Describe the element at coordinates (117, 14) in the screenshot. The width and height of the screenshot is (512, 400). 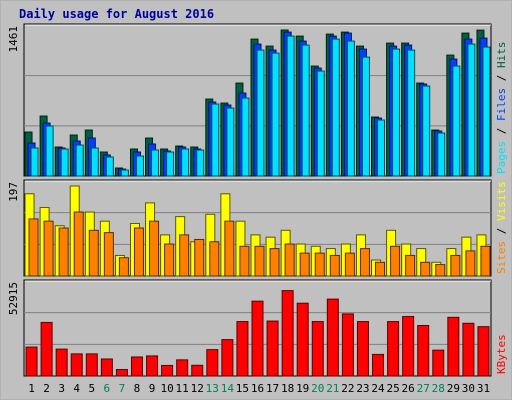
I see `chart-title: Daily usage for August 2016` at that location.